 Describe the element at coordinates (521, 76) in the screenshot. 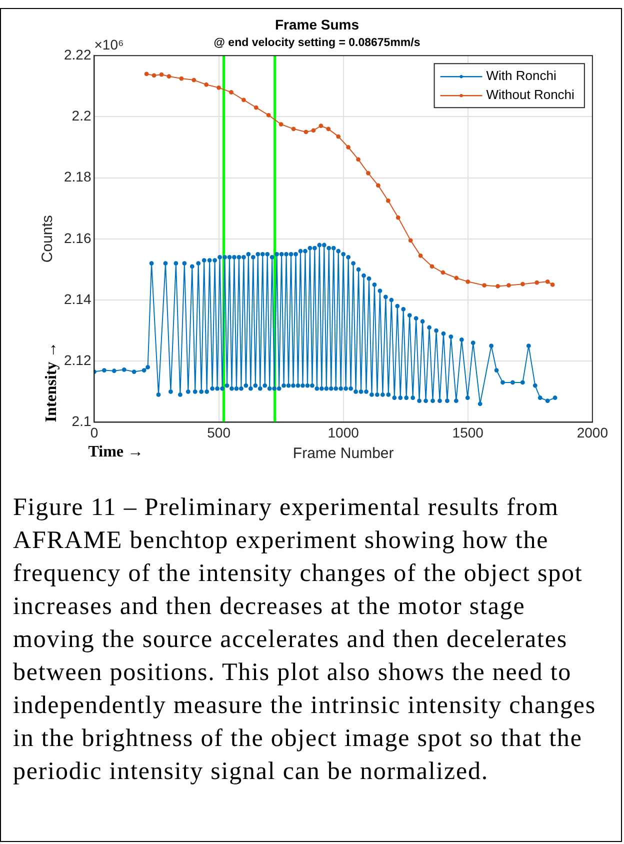

I see `legend-label: With Ronchi` at that location.